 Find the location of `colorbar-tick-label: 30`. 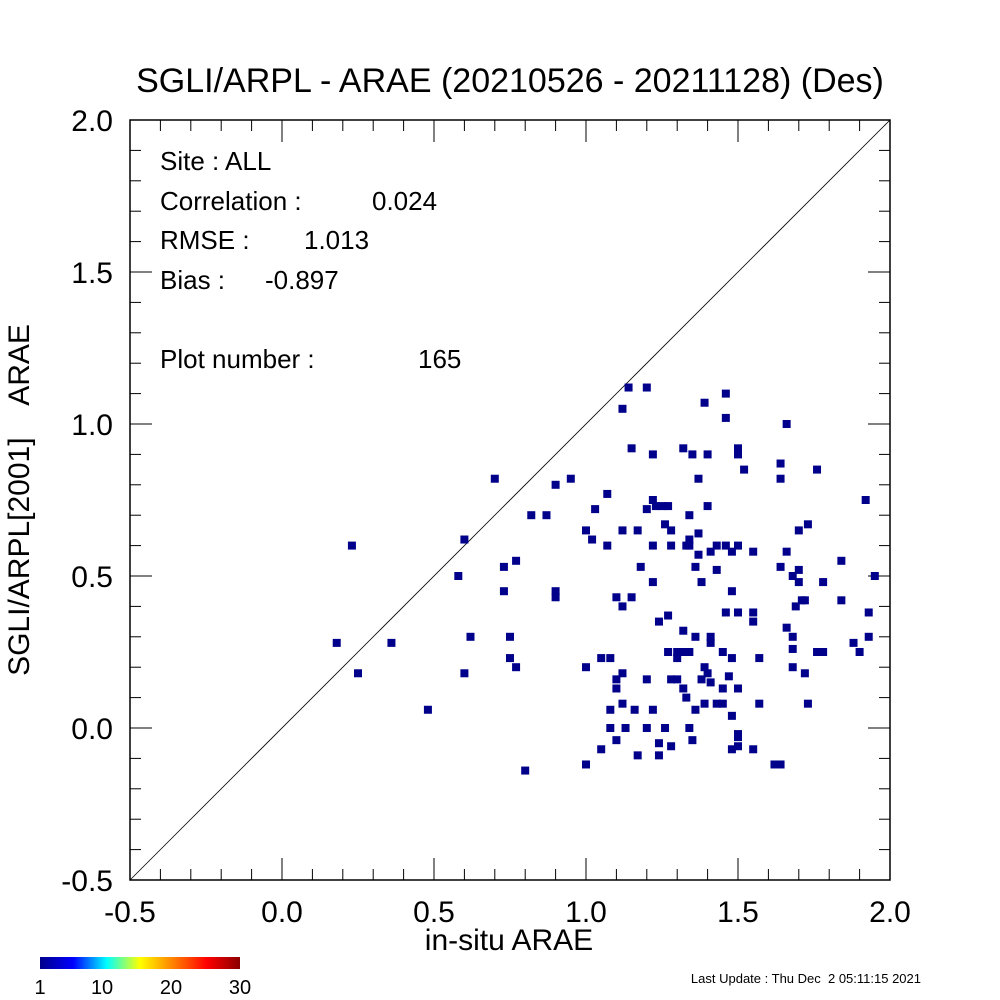

colorbar-tick-label: 30 is located at coordinates (240, 988).